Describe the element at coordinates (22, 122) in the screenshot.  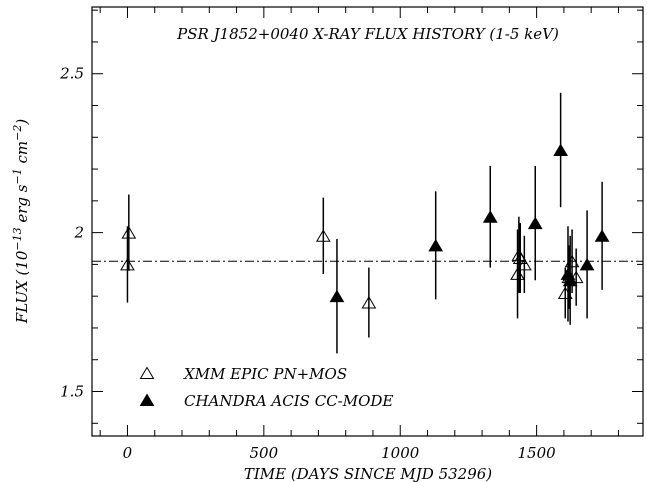
I see `y-label-suffix: )` at that location.